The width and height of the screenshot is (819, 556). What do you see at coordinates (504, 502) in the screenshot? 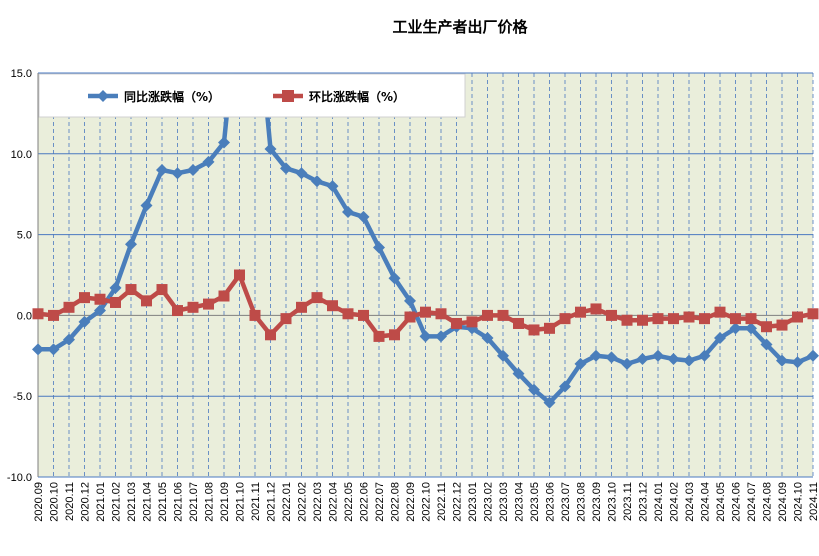
I see `x-tick-label: 2023.03` at bounding box center [504, 502].